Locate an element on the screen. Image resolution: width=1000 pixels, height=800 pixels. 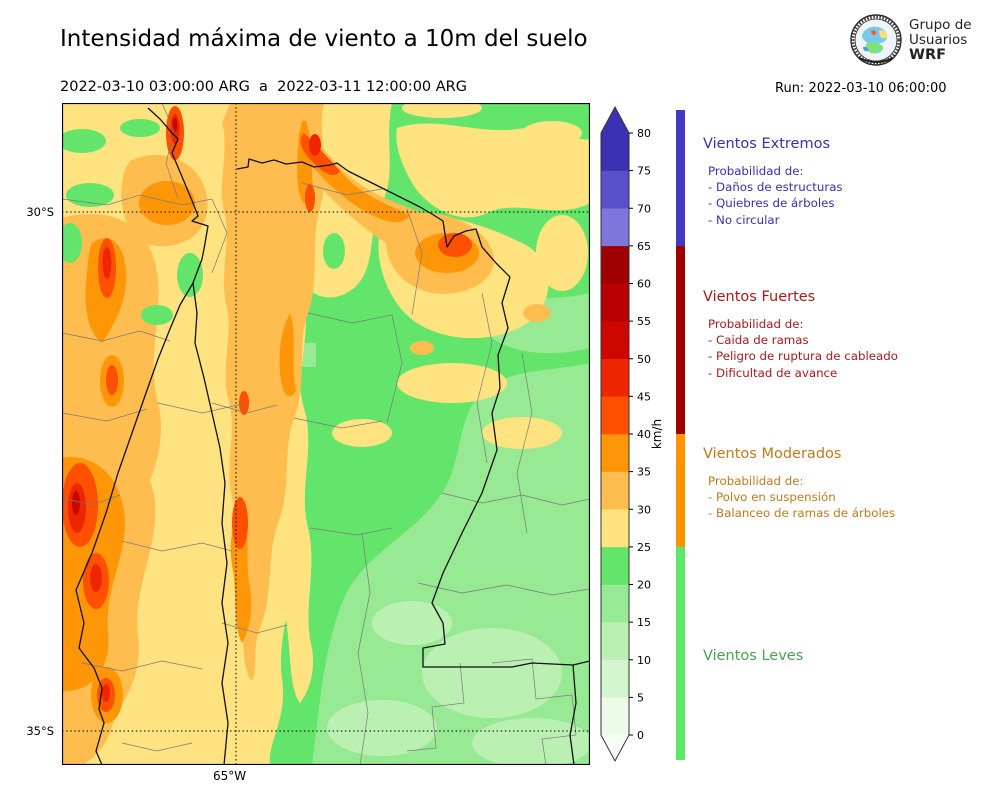
legend-section-leves: Vientos Leves is located at coordinates (849, 656).